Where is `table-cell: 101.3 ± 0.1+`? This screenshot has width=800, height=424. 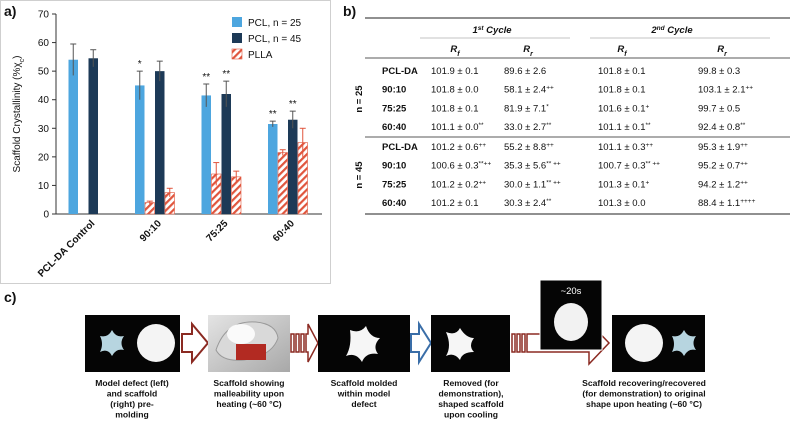 table-cell: 101.3 ± 0.1+ is located at coordinates (623, 185).